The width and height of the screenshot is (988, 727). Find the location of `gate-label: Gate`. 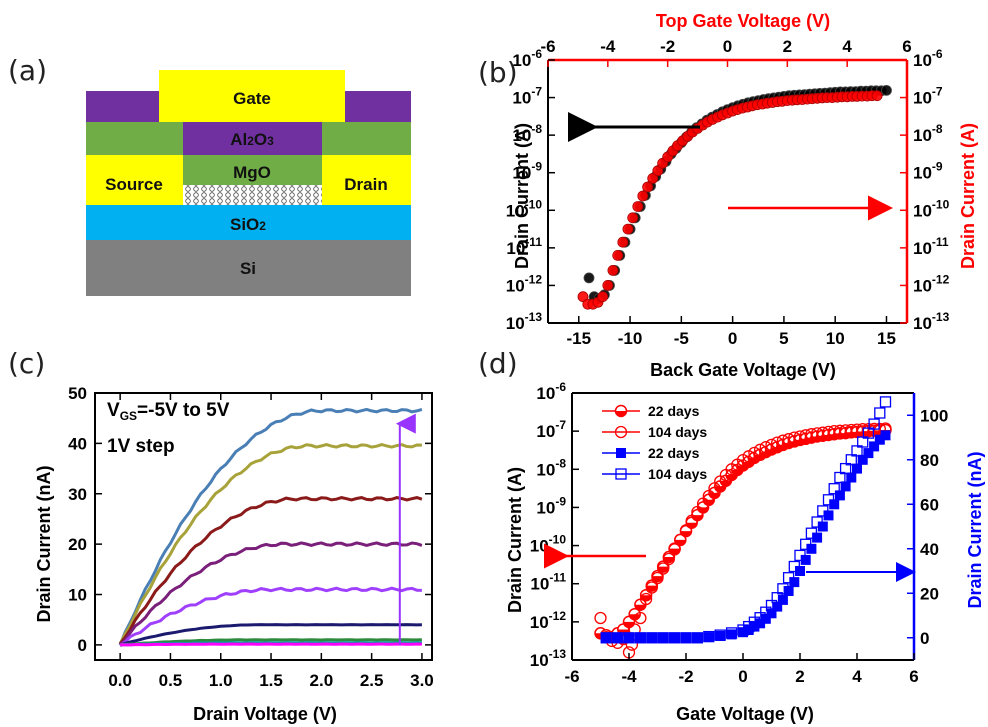

gate-label: Gate is located at coordinates (252, 98).